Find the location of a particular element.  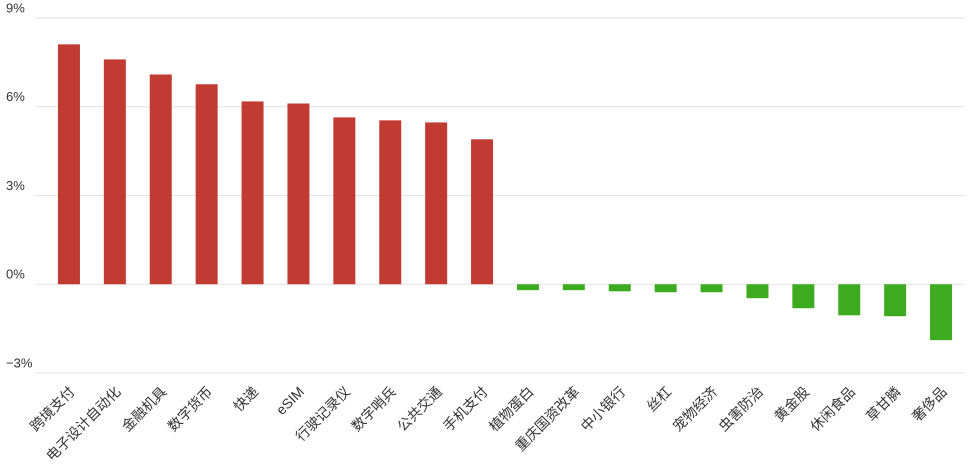

x-tick-label: 手机支付 is located at coordinates (465, 408).